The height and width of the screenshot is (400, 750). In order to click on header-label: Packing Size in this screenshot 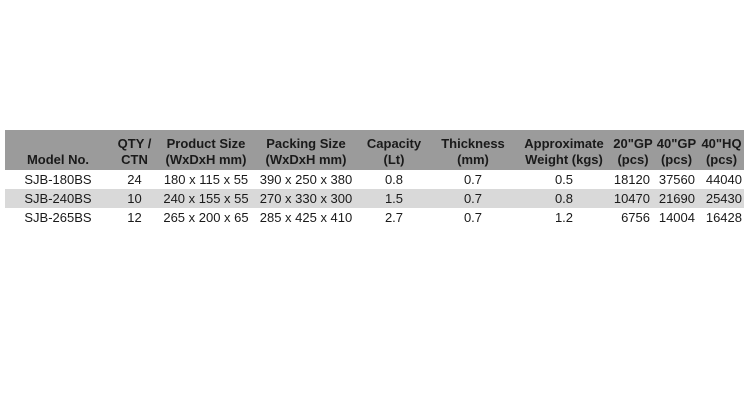, I will do `click(306, 143)`.